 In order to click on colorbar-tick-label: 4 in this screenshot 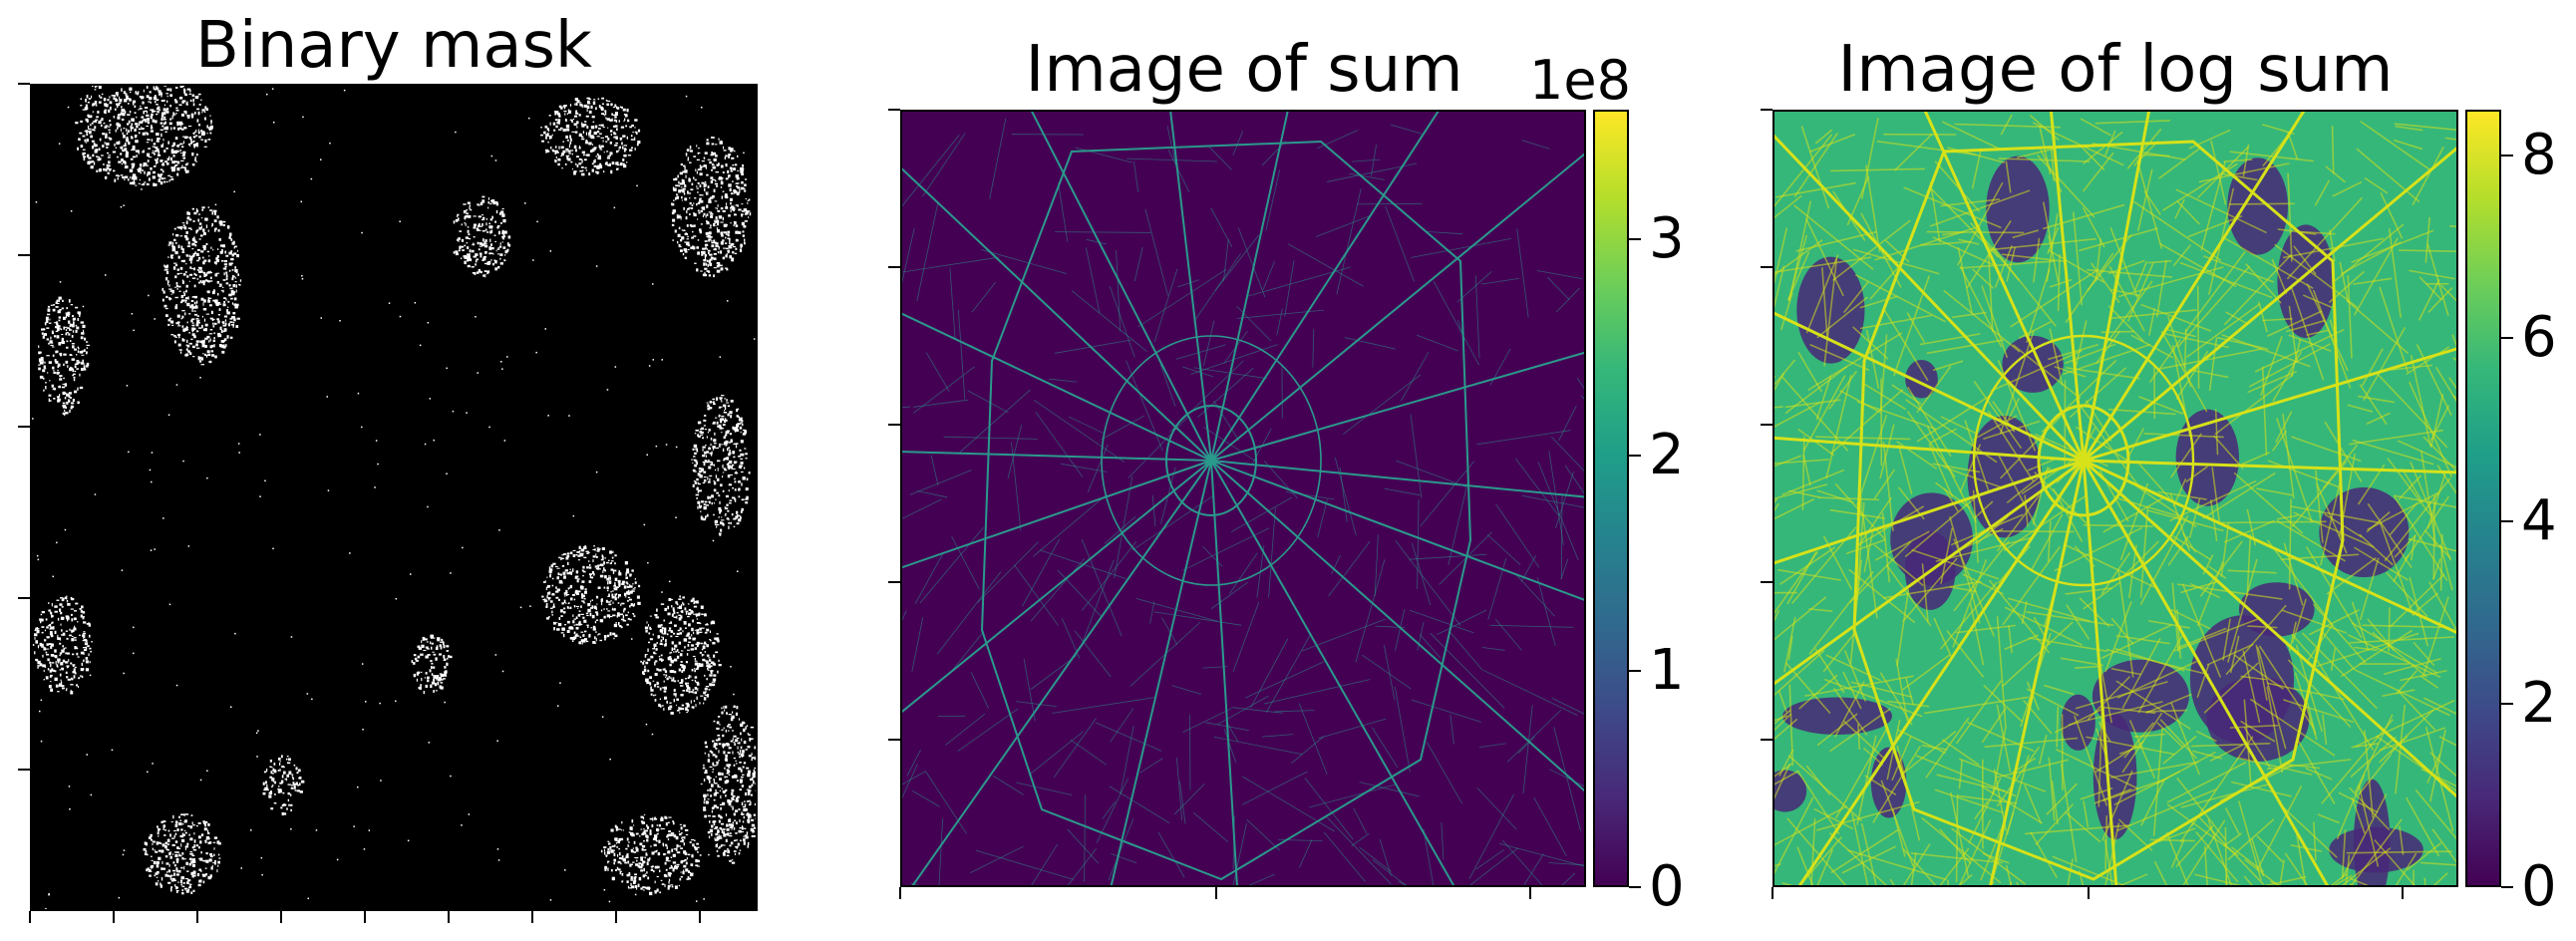, I will do `click(2539, 520)`.